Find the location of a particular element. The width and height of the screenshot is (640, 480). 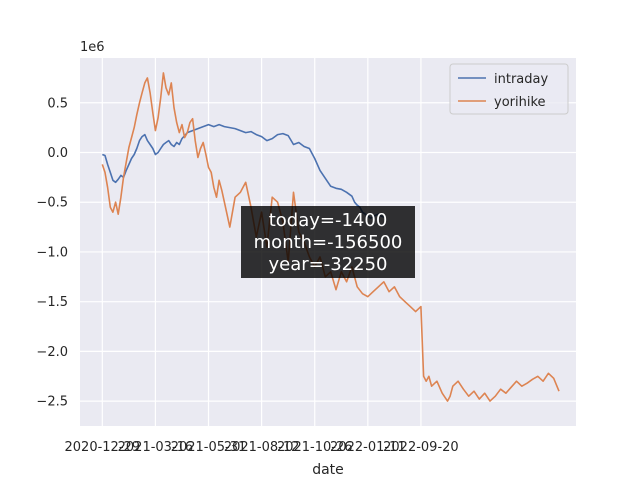

y-axis: 0.5 0.0 −0.5 −1.0 −1.5 −2.0 −2.5 is located at coordinates (52, 252).